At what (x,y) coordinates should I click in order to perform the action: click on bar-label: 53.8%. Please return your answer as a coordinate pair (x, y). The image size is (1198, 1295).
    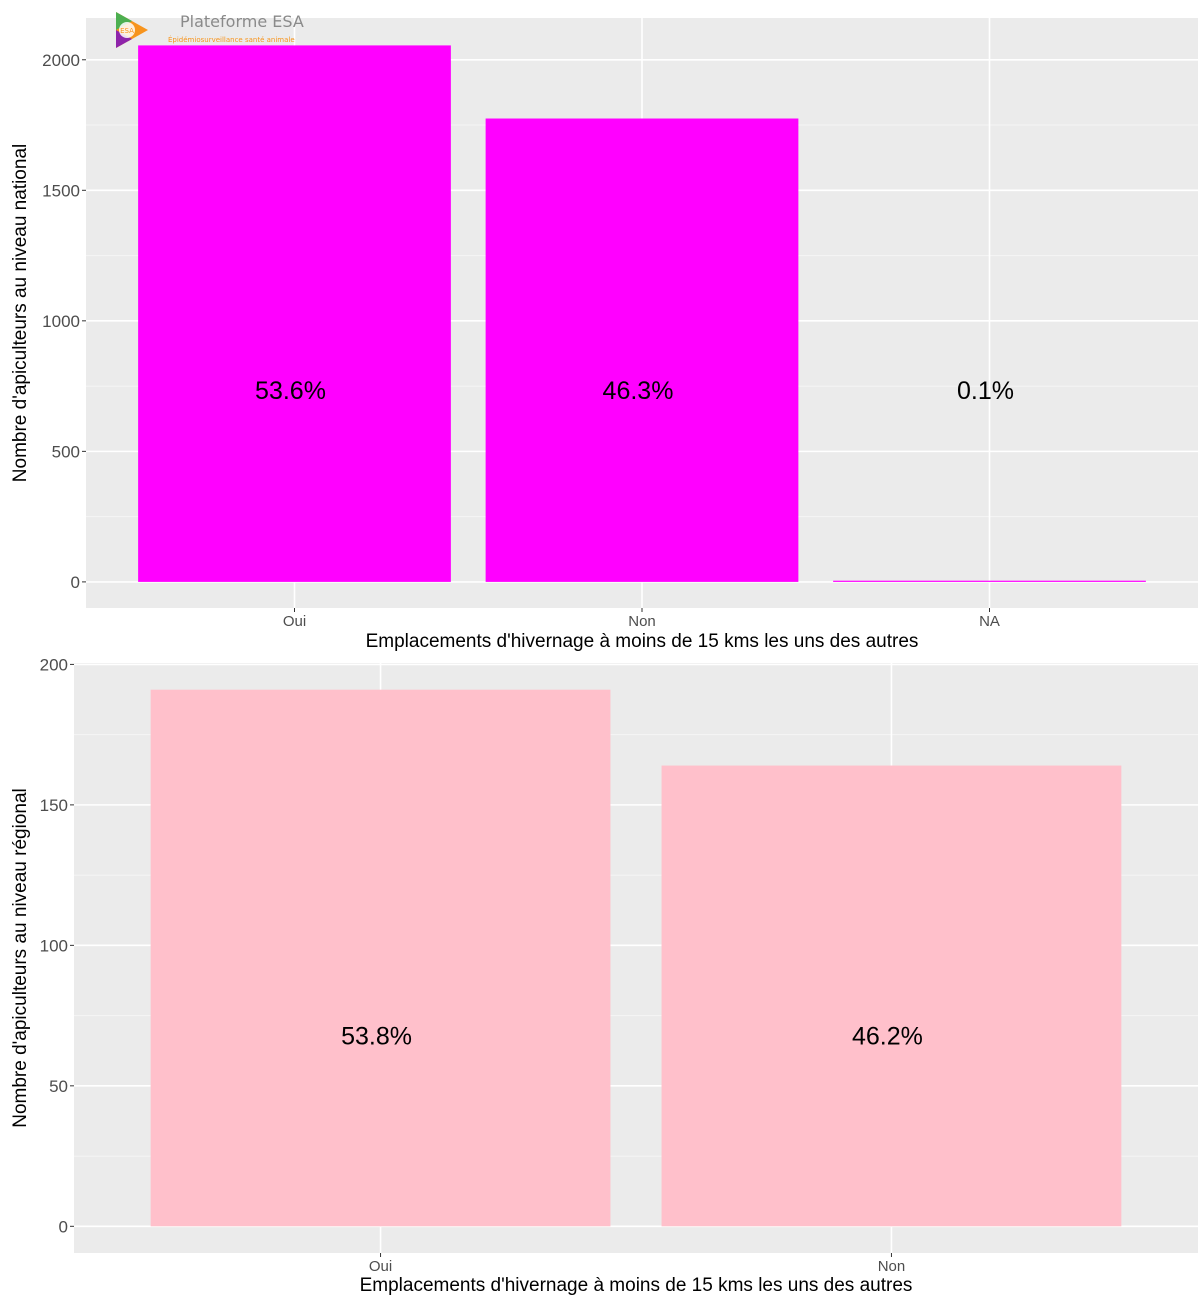
    Looking at the image, I should click on (376, 1036).